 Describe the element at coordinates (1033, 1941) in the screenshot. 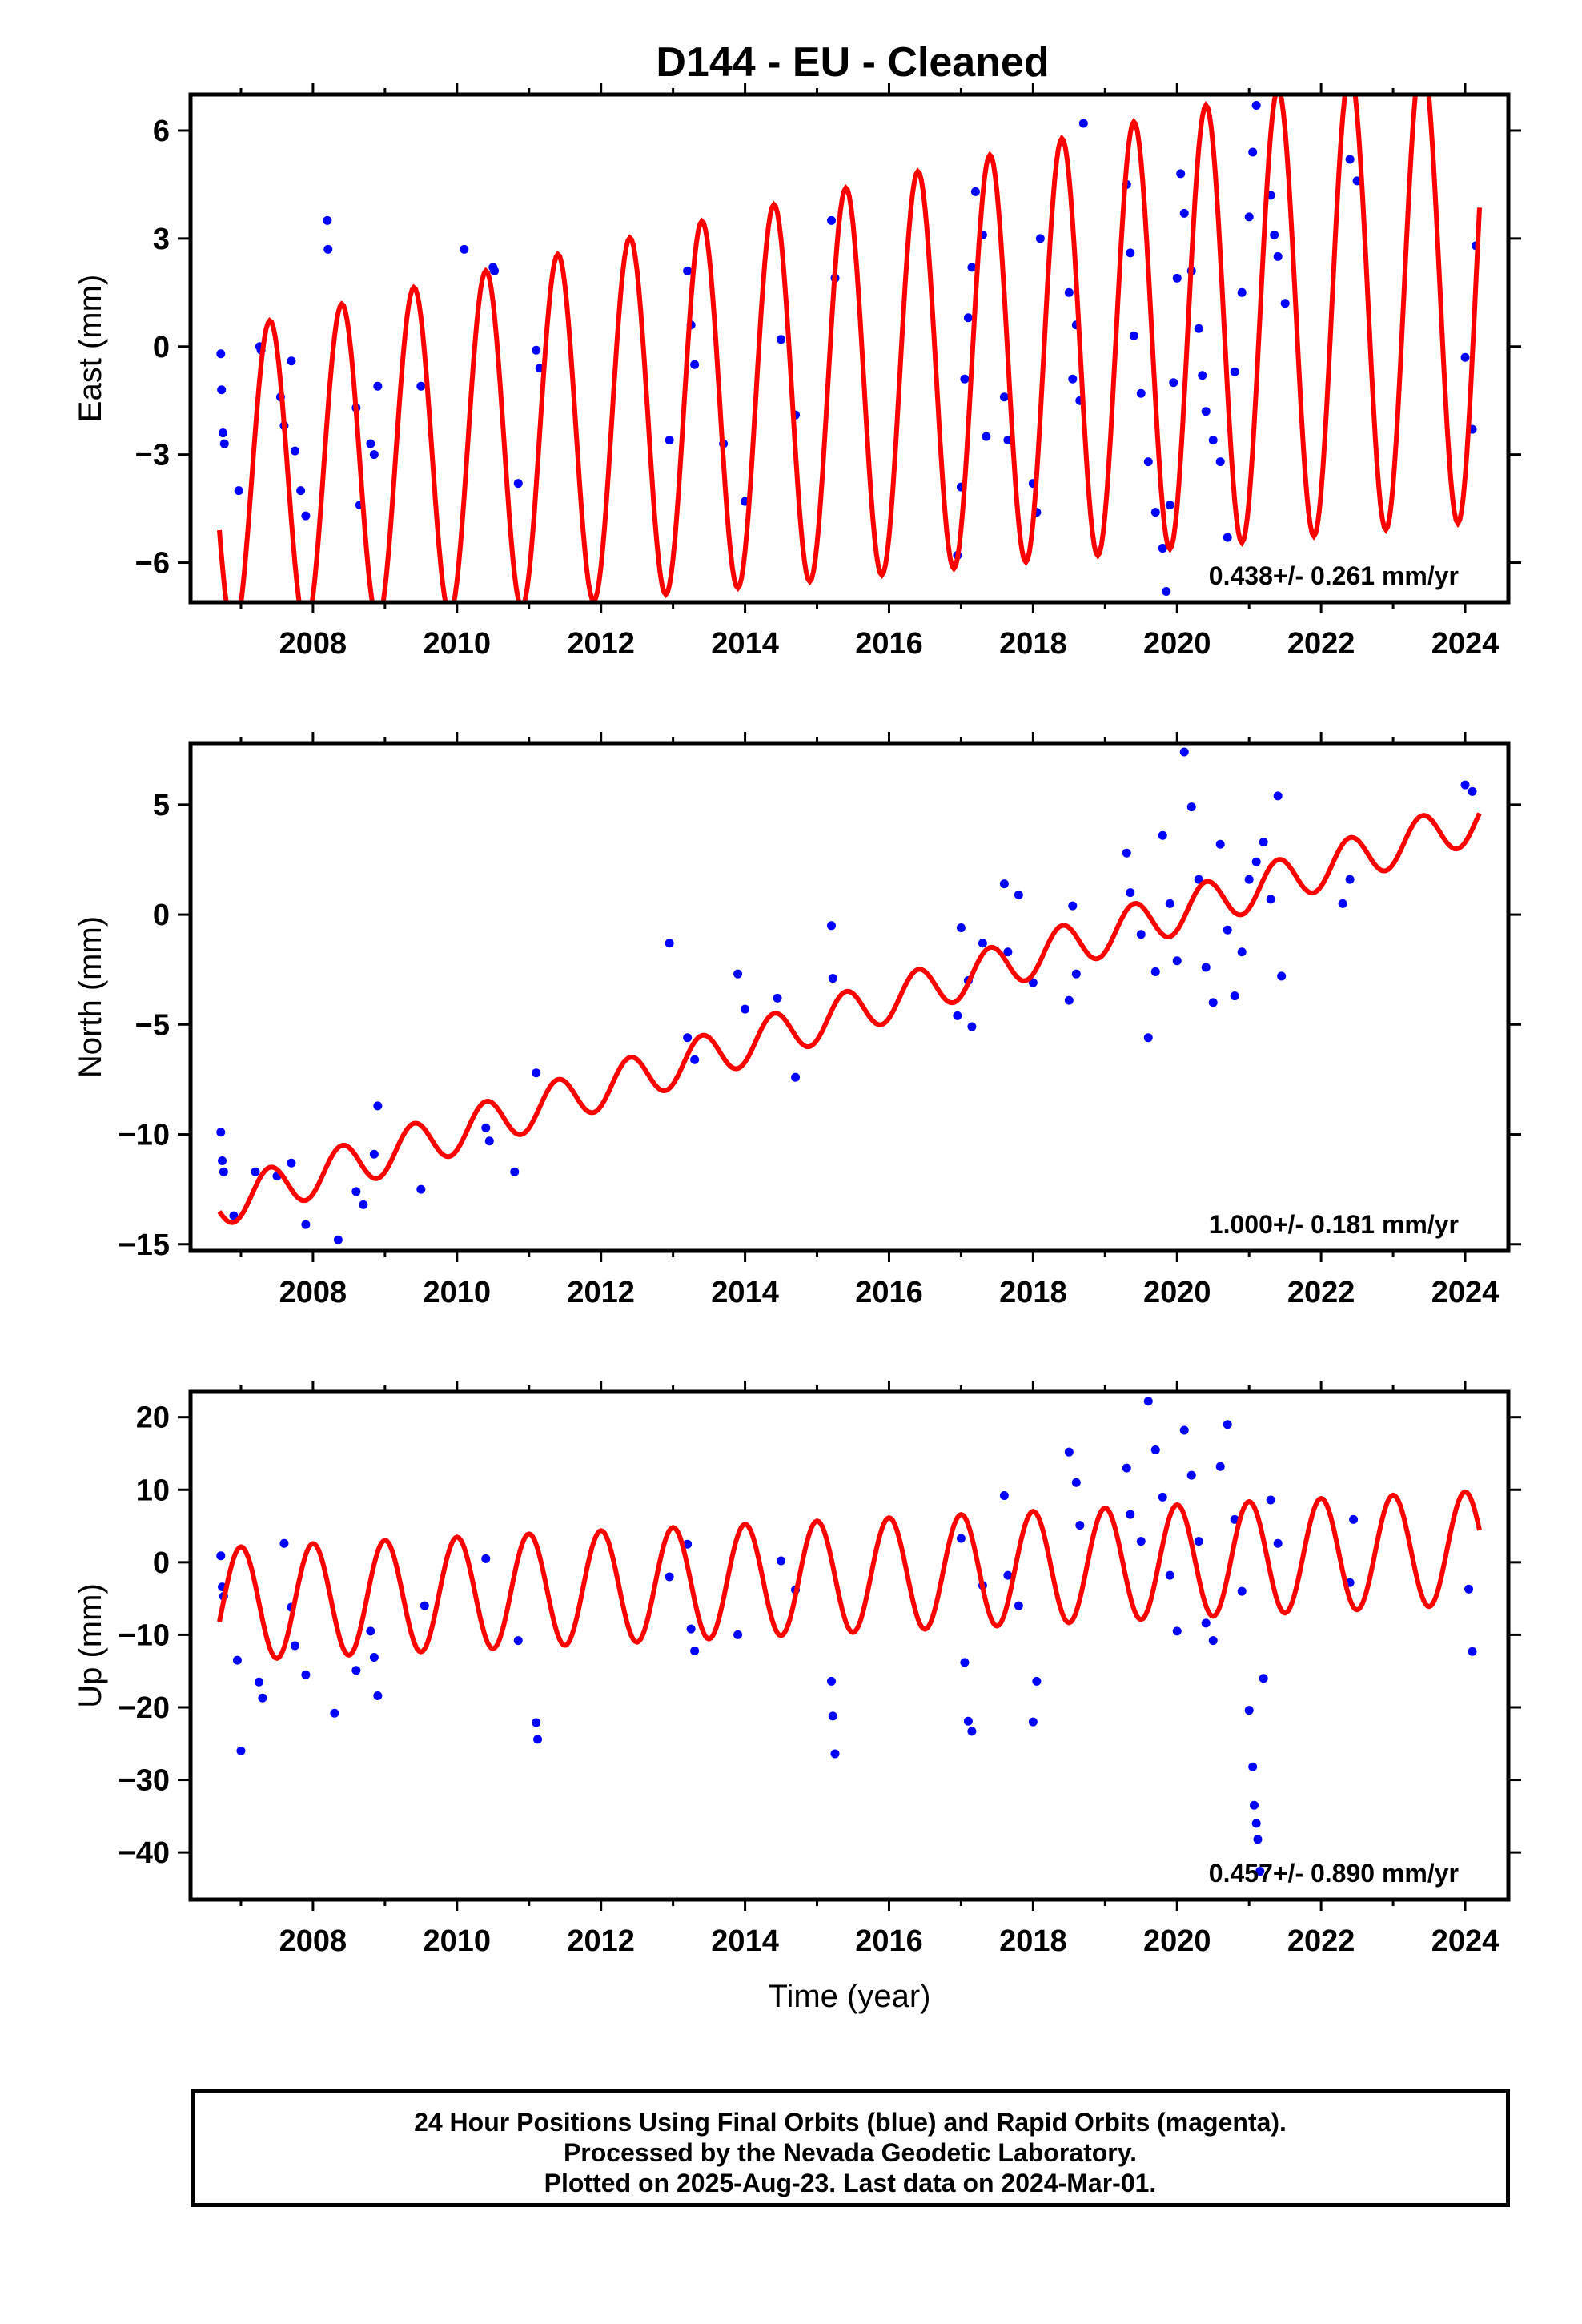

I see `up-x-tick-label: 2018` at that location.